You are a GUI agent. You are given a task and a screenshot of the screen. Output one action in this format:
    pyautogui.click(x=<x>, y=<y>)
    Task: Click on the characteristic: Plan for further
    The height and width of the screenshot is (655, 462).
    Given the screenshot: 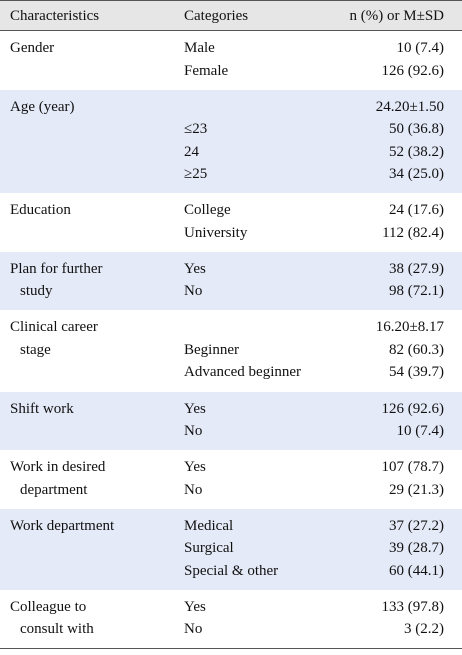 What is the action you would take?
    pyautogui.click(x=56, y=268)
    